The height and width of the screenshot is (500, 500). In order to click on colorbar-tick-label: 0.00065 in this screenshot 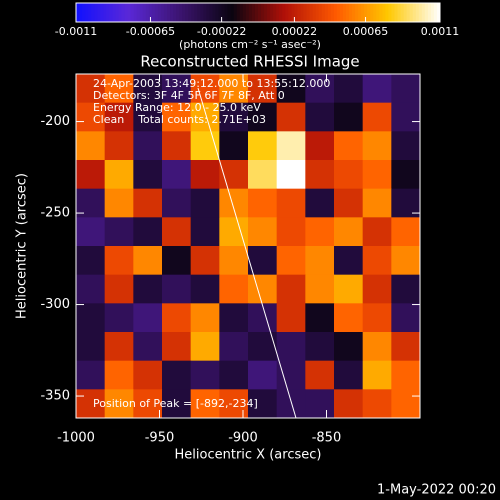, I will do `click(366, 31)`.